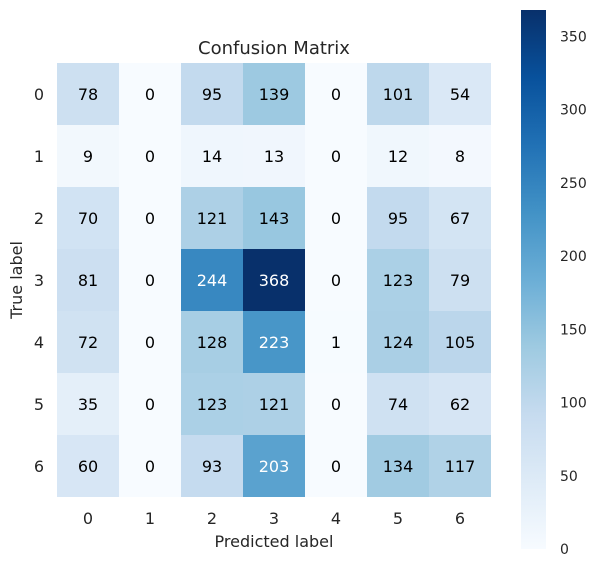  What do you see at coordinates (274, 342) in the screenshot?
I see `heatmap-cell-r4-c3` at bounding box center [274, 342].